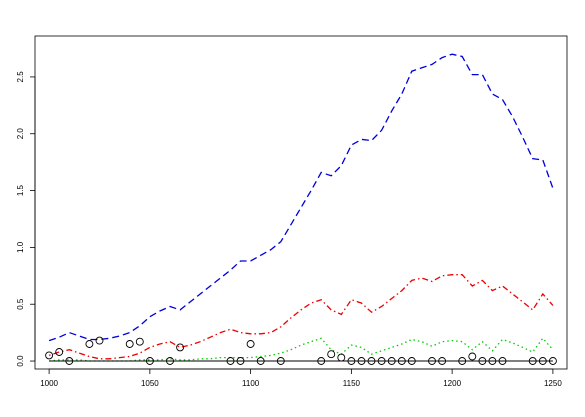  What do you see at coordinates (20, 361) in the screenshot?
I see `y-tick-label: 0.0` at bounding box center [20, 361].